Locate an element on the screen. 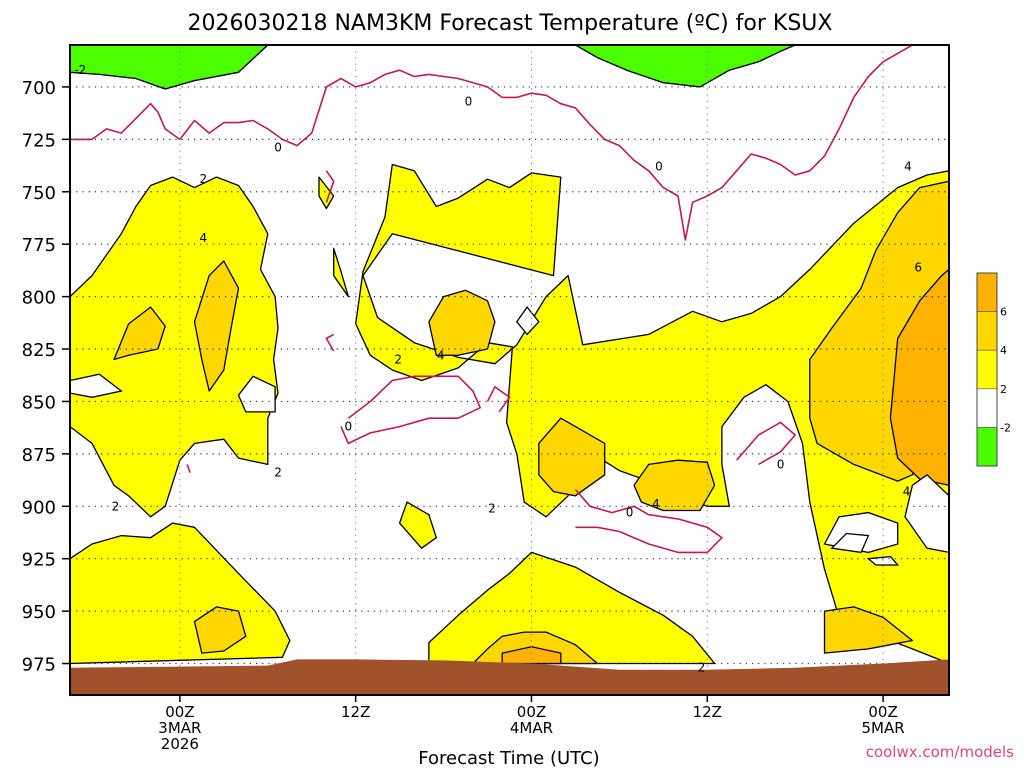 The height and width of the screenshot is (768, 1024). ground-terrain is located at coordinates (509, 677).